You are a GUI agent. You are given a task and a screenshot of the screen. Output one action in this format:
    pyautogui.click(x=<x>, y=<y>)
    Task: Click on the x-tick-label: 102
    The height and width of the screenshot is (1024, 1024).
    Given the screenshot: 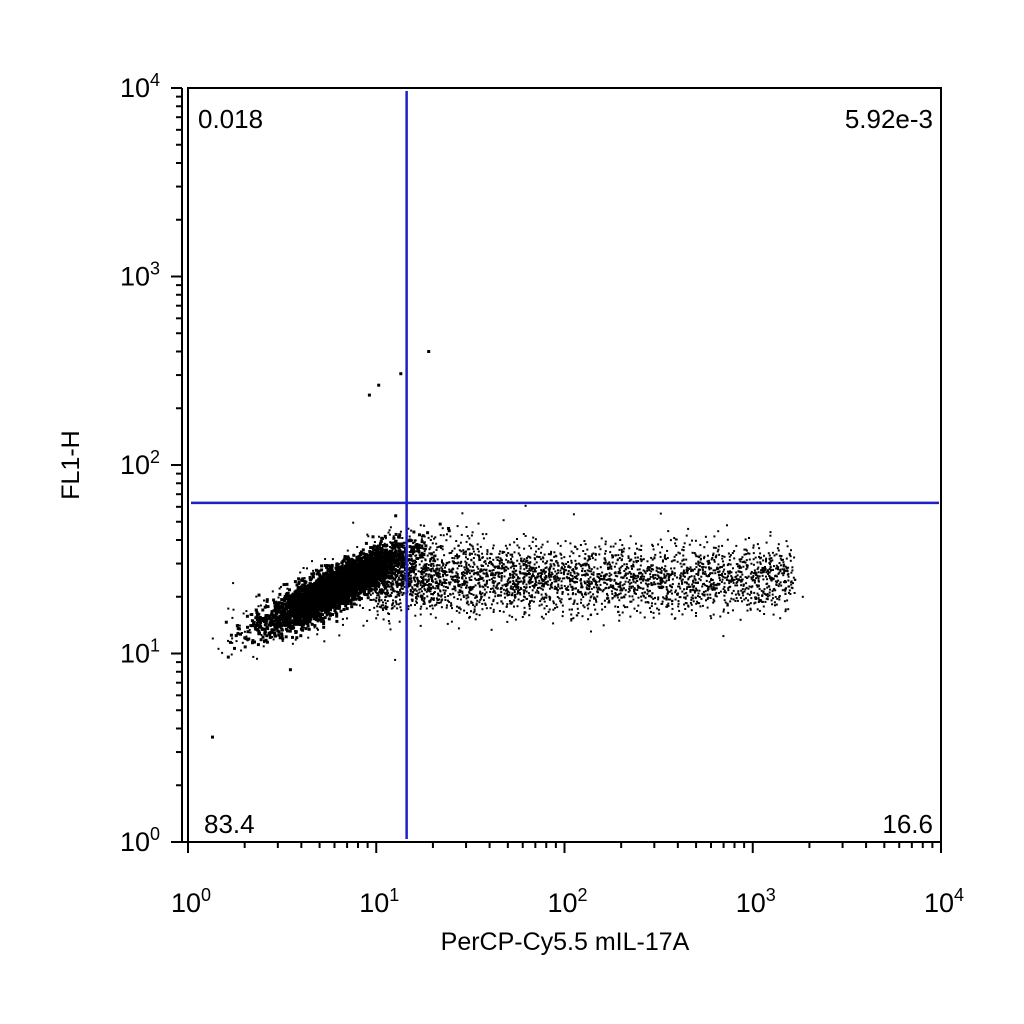 What is the action you would take?
    pyautogui.click(x=567, y=901)
    